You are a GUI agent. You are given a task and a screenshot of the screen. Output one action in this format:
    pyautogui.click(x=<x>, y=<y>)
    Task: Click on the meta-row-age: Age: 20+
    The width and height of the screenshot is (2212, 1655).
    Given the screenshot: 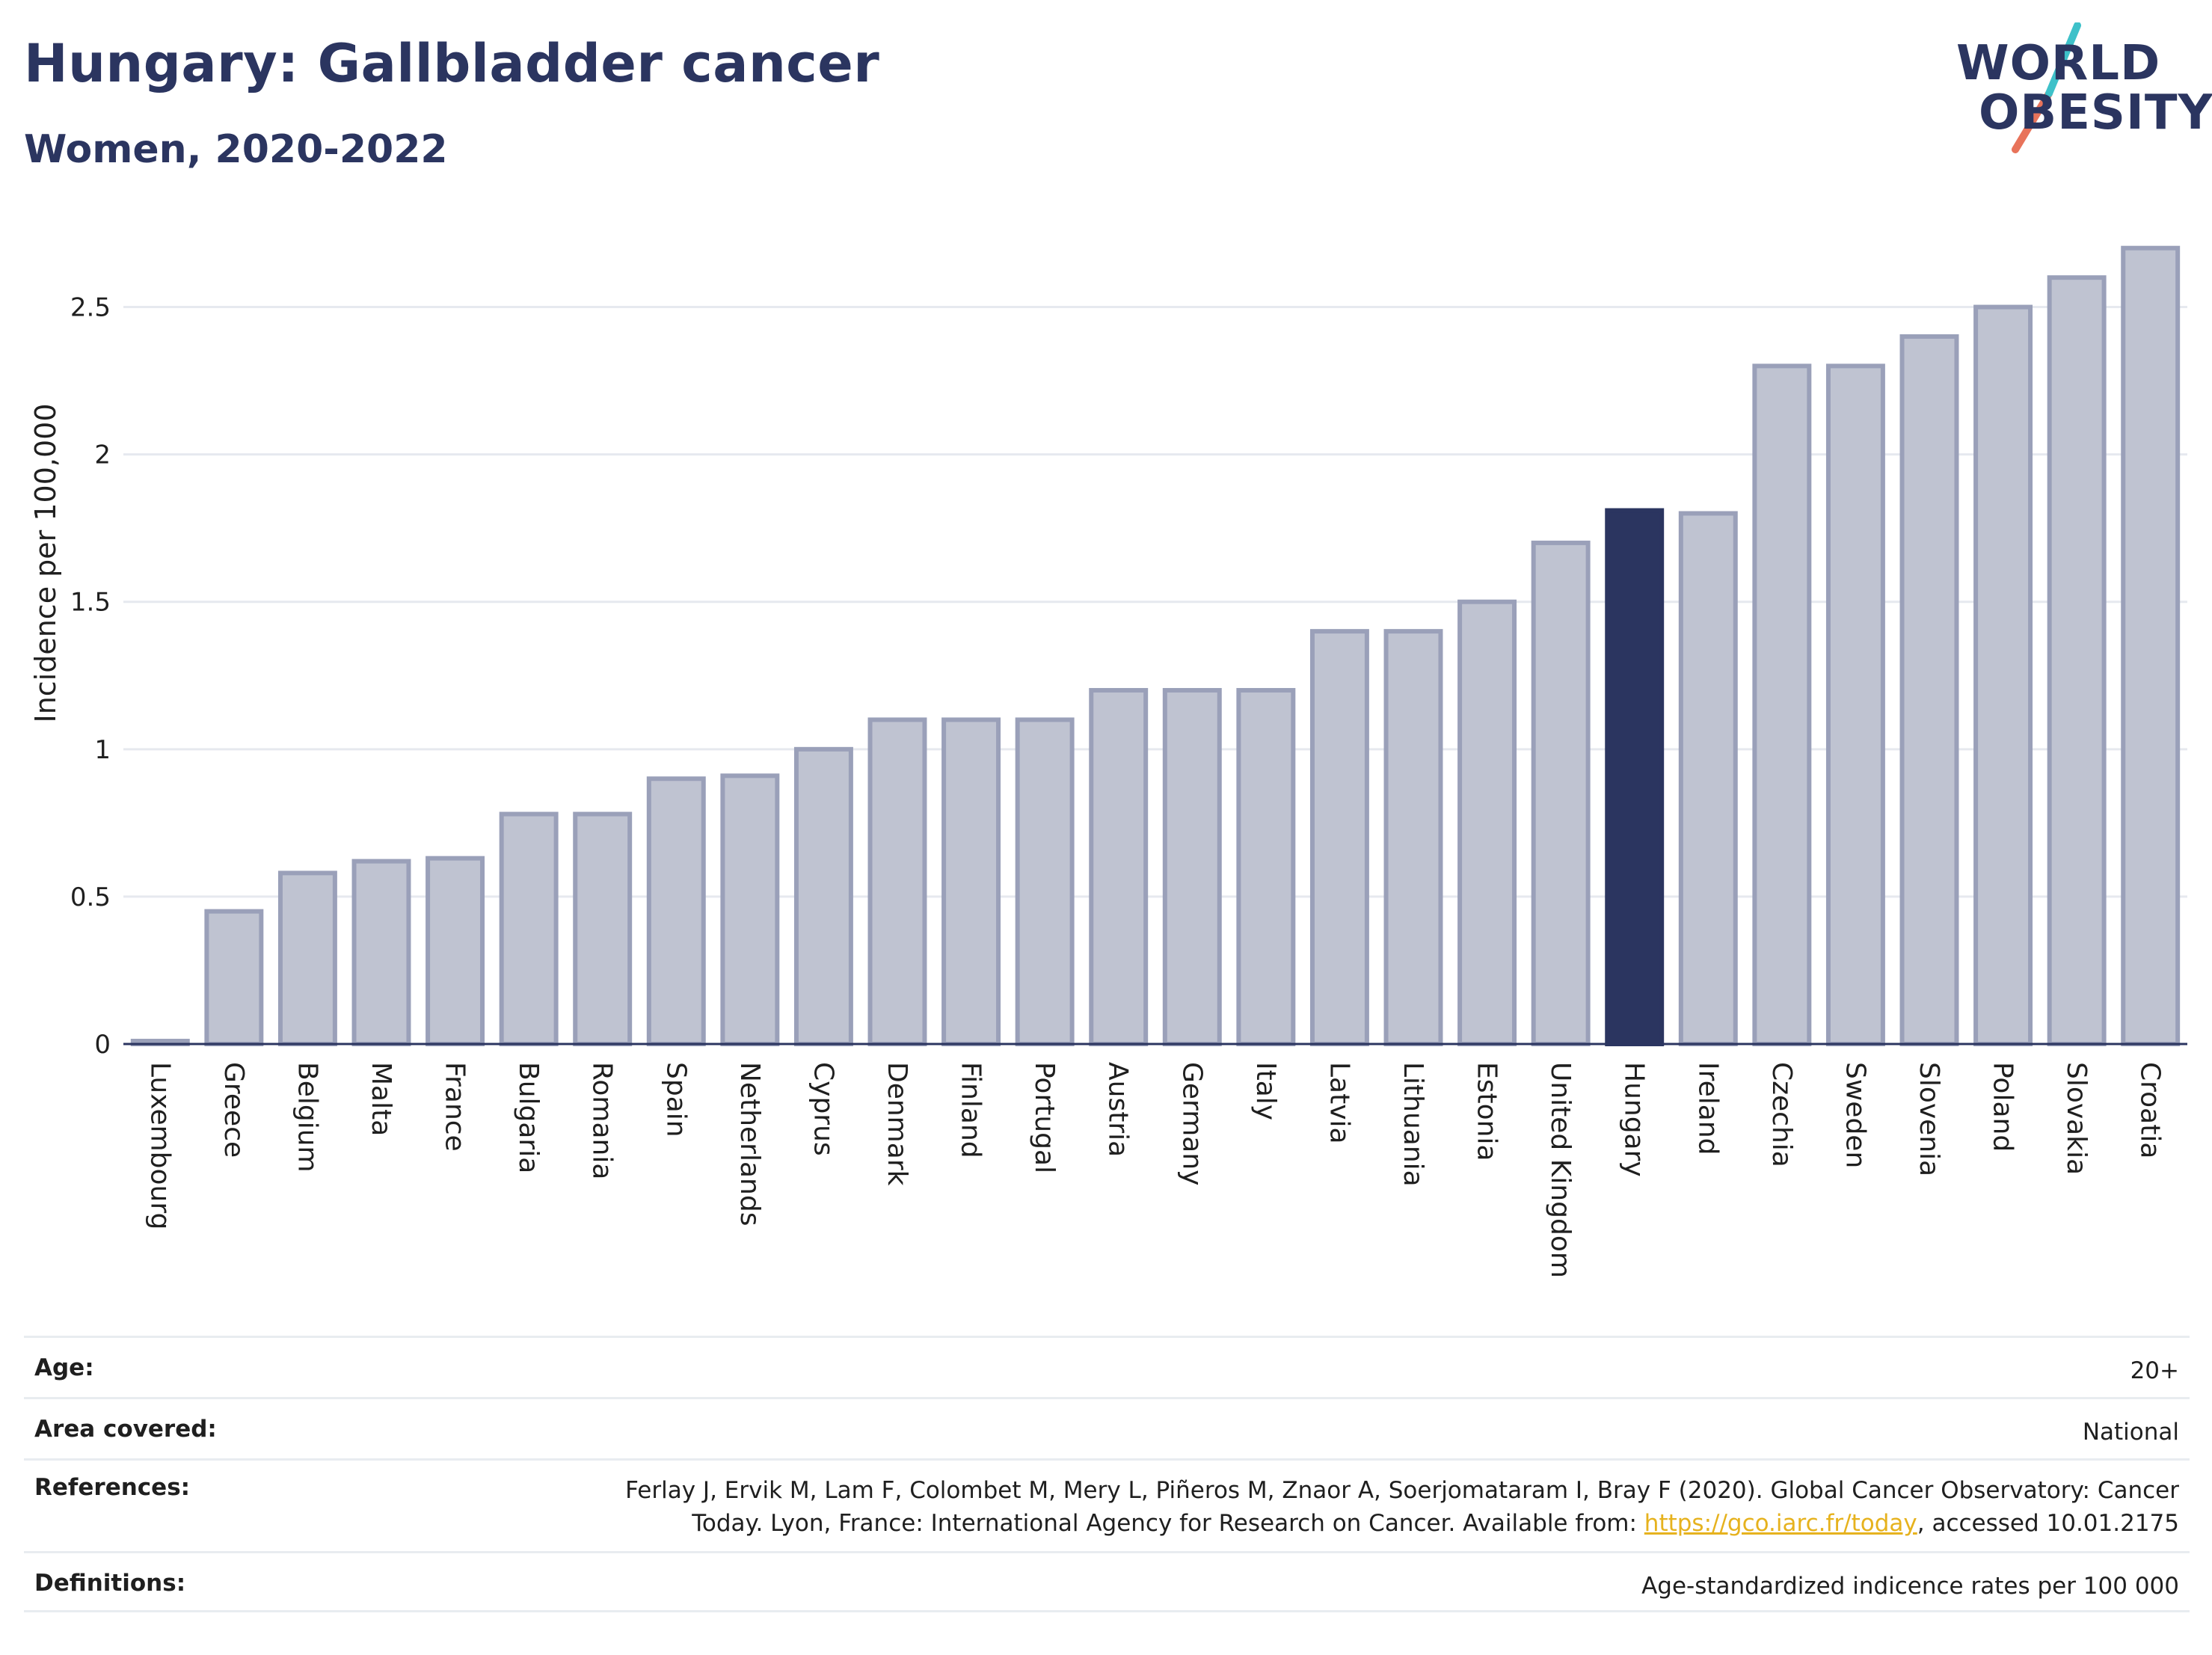 What is the action you would take?
    pyautogui.click(x=1107, y=1366)
    